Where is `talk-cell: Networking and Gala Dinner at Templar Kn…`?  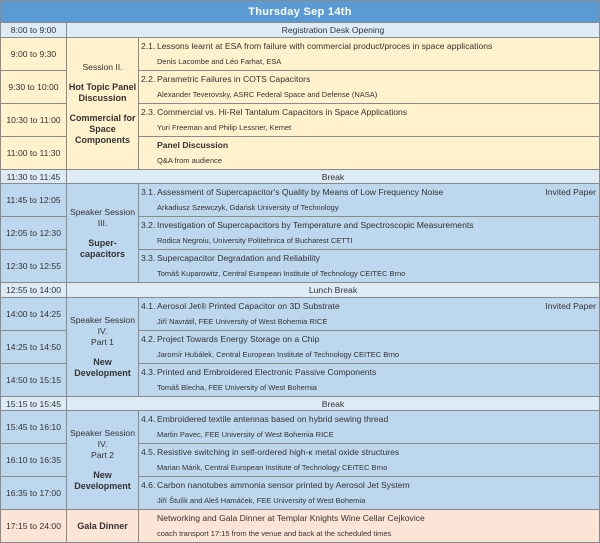
talk-cell: Networking and Gala Dinner at Templar Kn… is located at coordinates (369, 526).